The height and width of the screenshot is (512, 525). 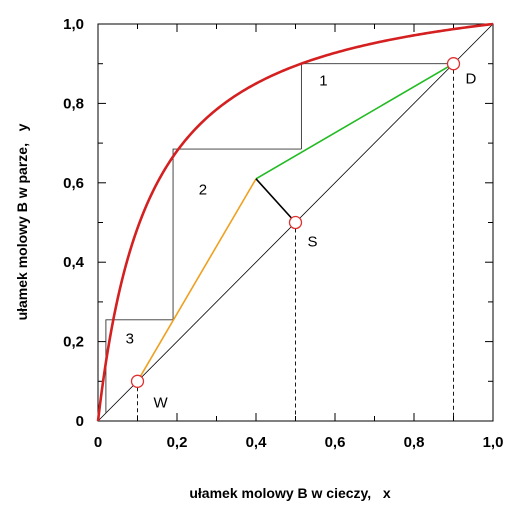 I want to click on x-tick-label: 0,6, so click(x=335, y=442).